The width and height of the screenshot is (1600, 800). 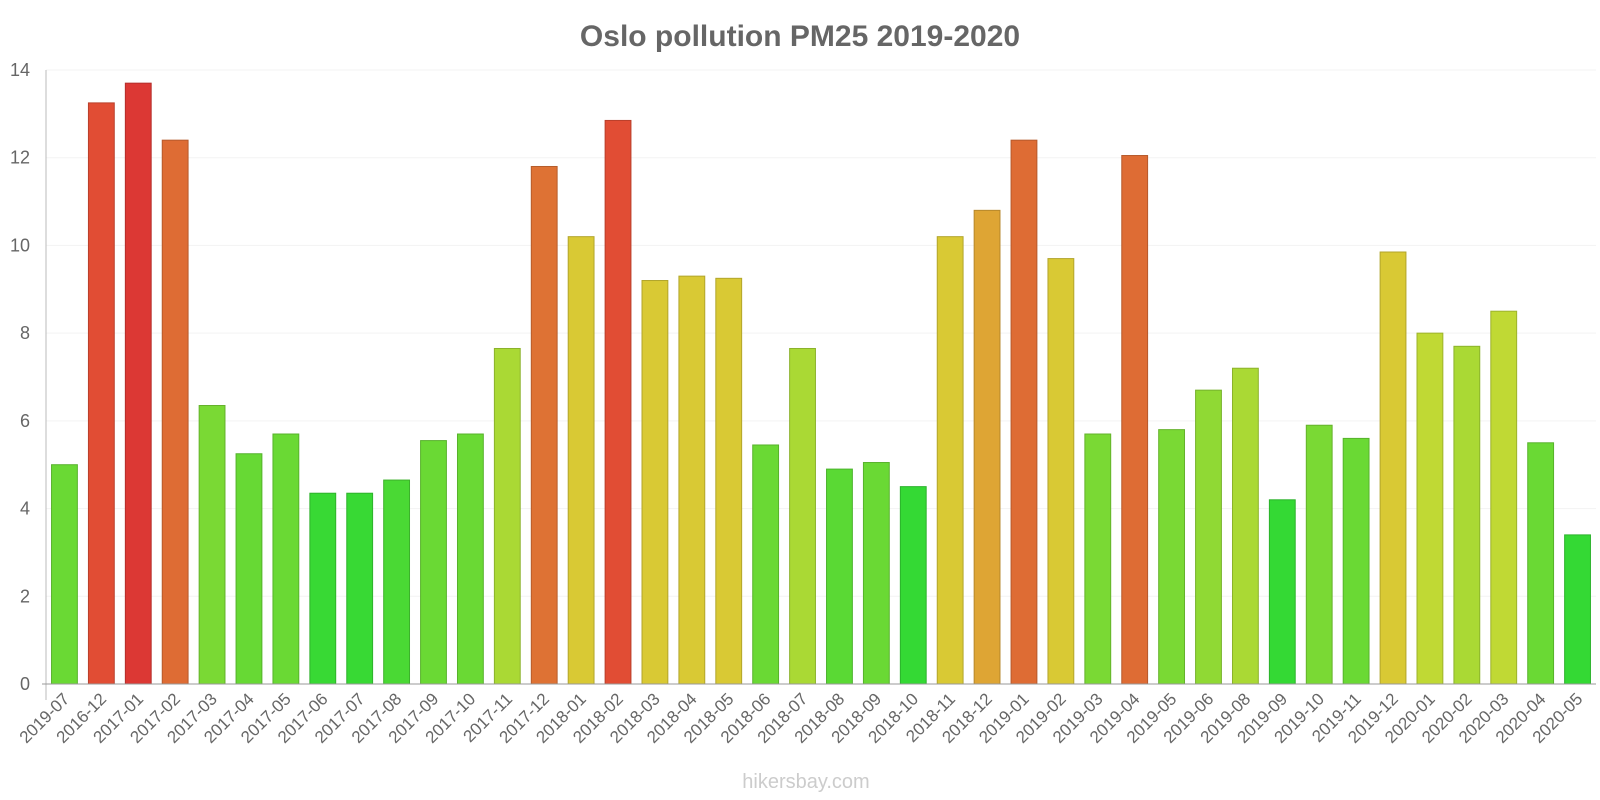 I want to click on y-axis: 0 2 4 6 8 10 12 14, so click(x=28, y=380).